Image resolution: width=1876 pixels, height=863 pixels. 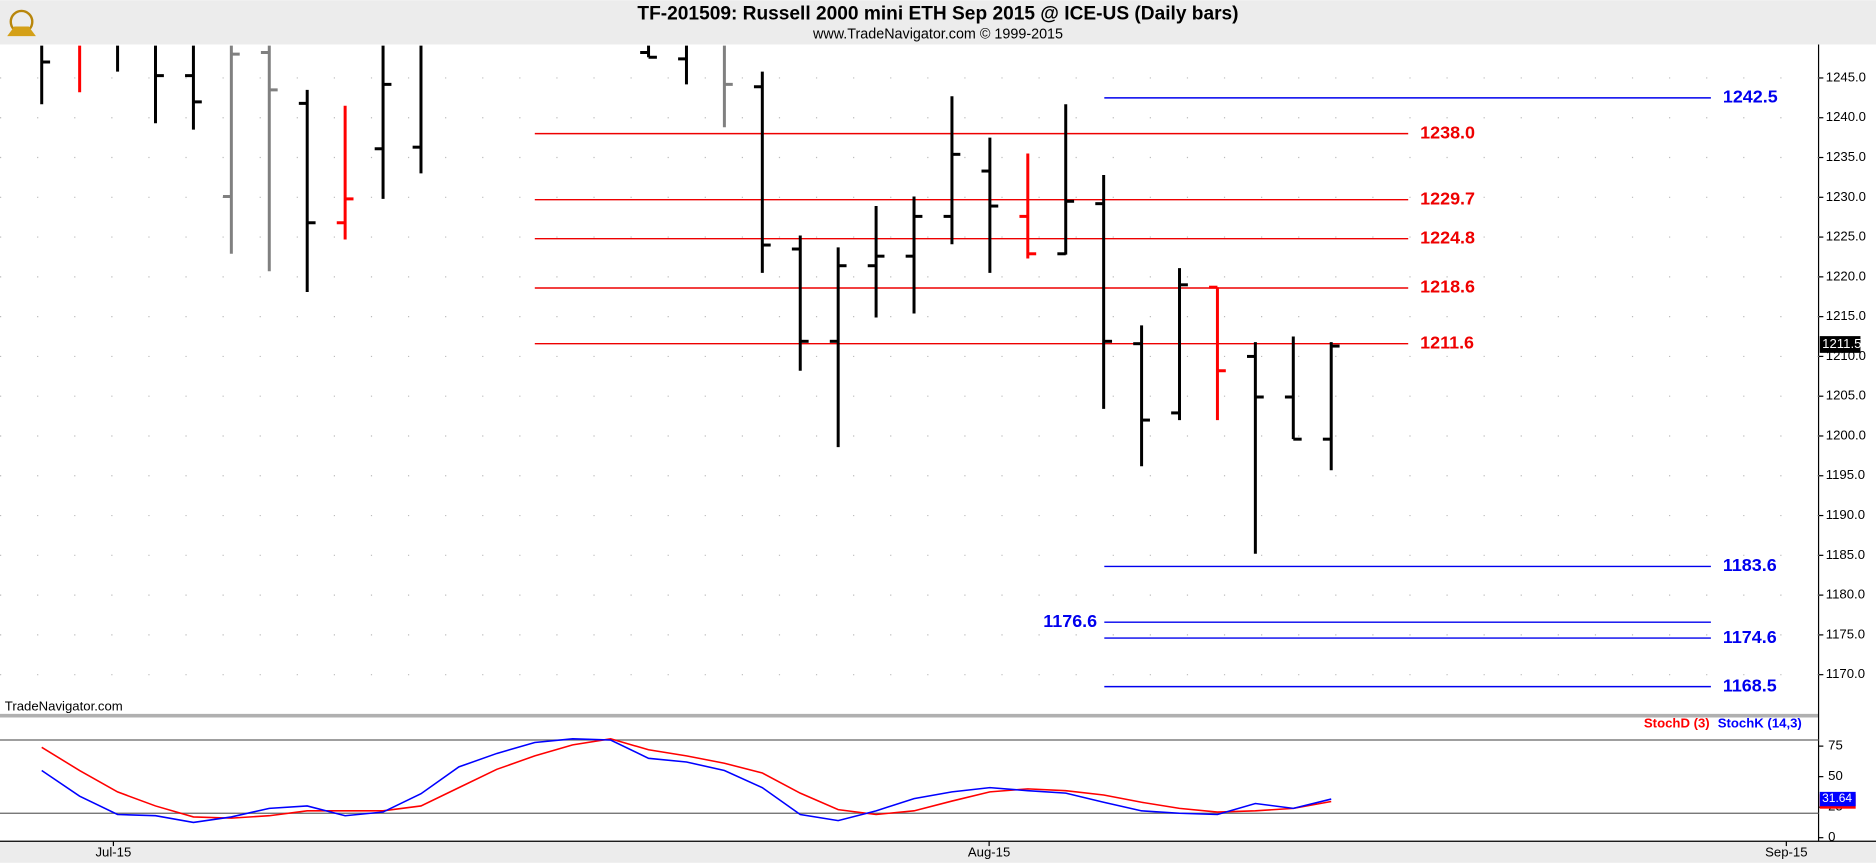 I want to click on level-label: 1176.6, so click(x=1070, y=621).